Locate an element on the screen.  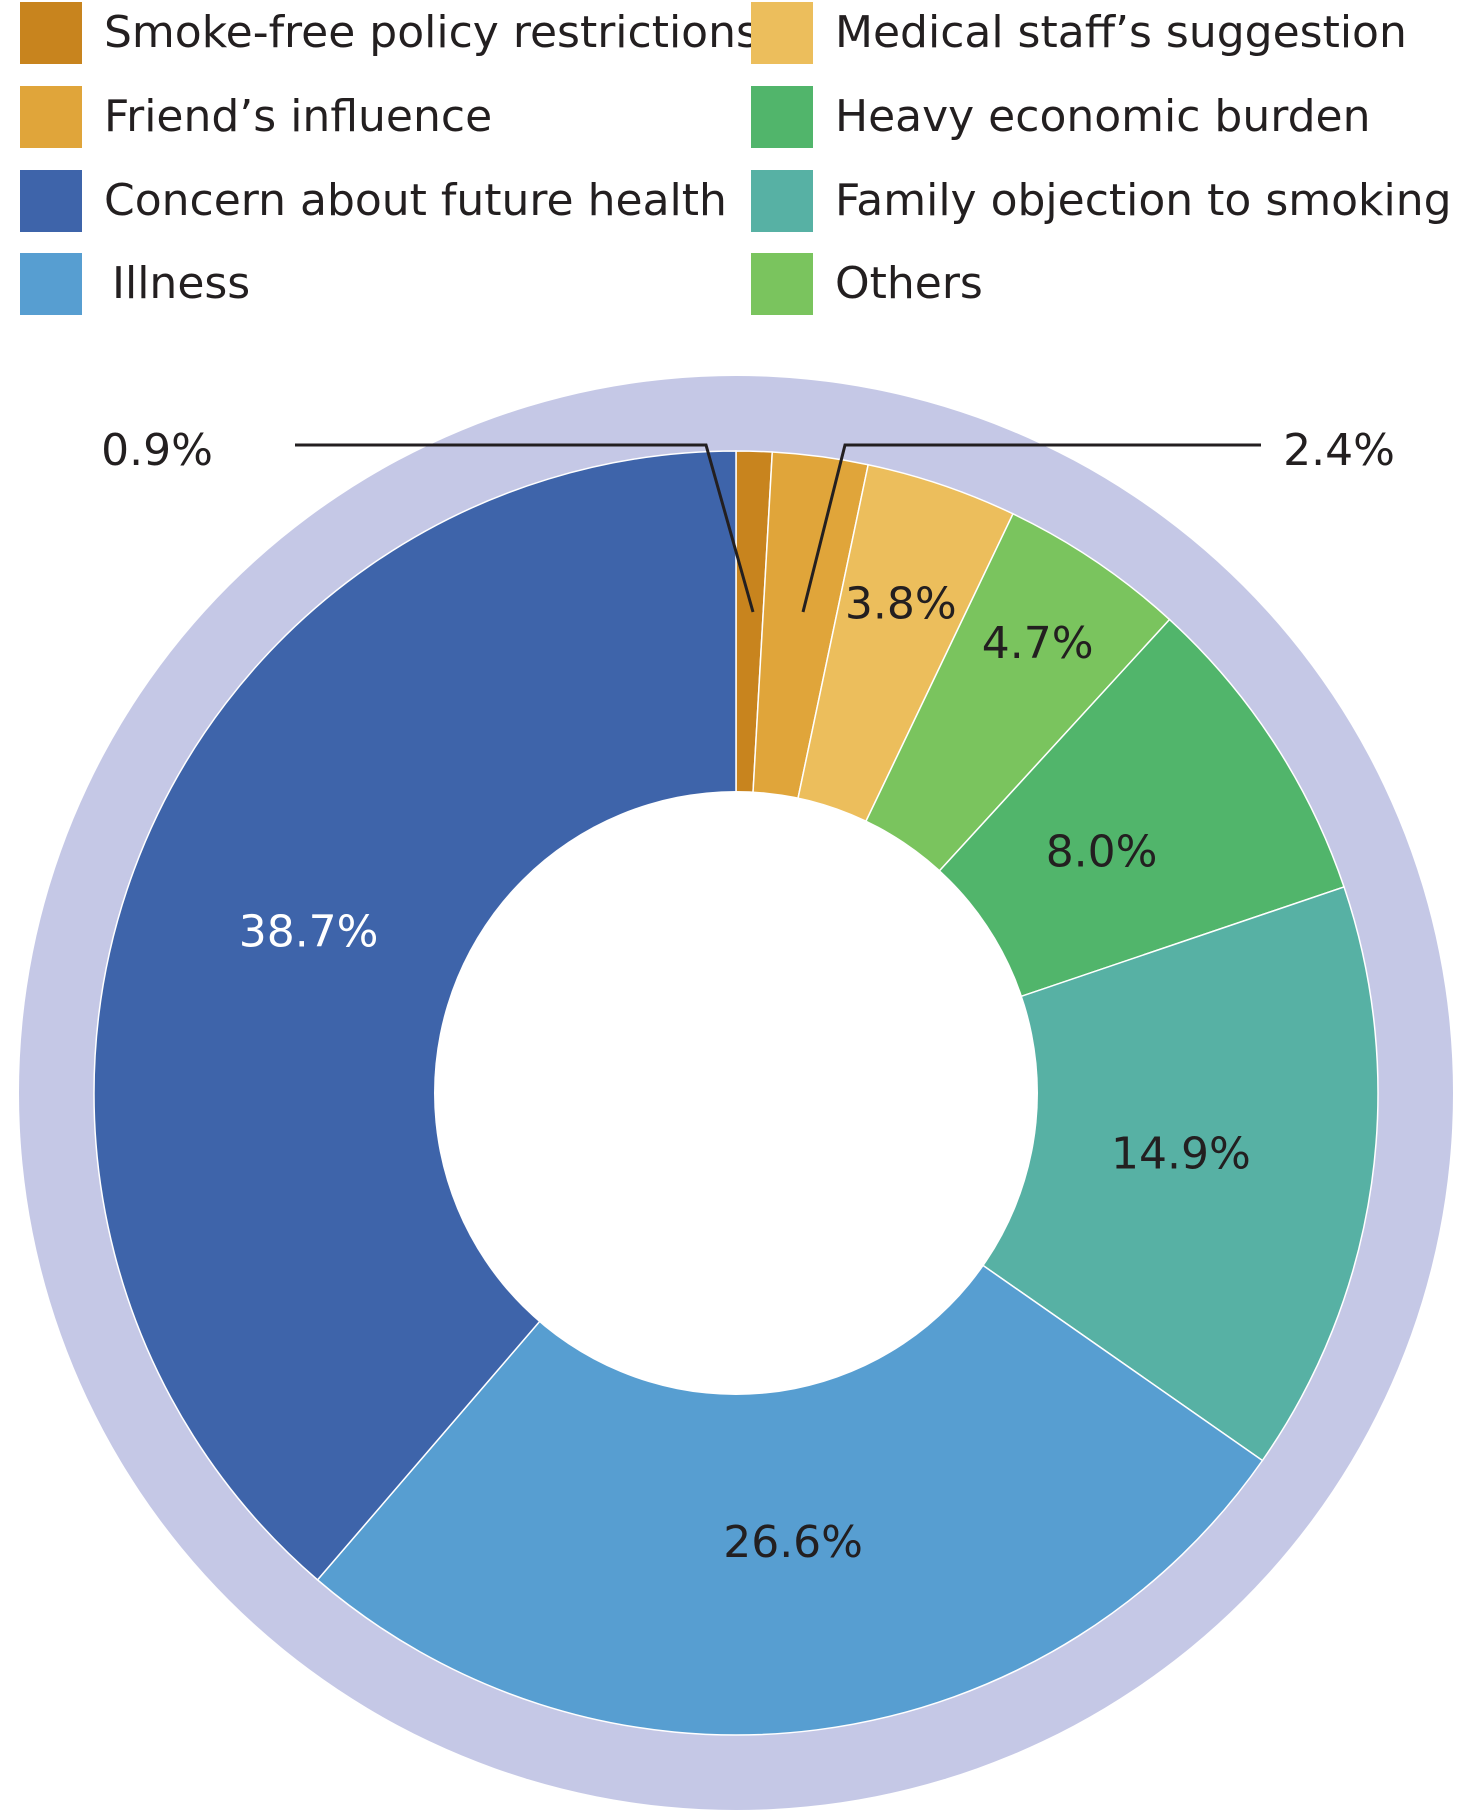
leader-lines is located at coordinates (778, 528).